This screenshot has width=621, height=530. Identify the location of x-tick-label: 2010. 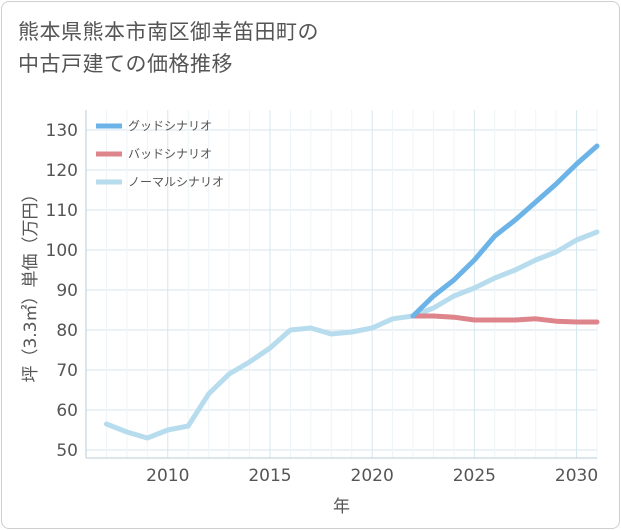
(167, 476).